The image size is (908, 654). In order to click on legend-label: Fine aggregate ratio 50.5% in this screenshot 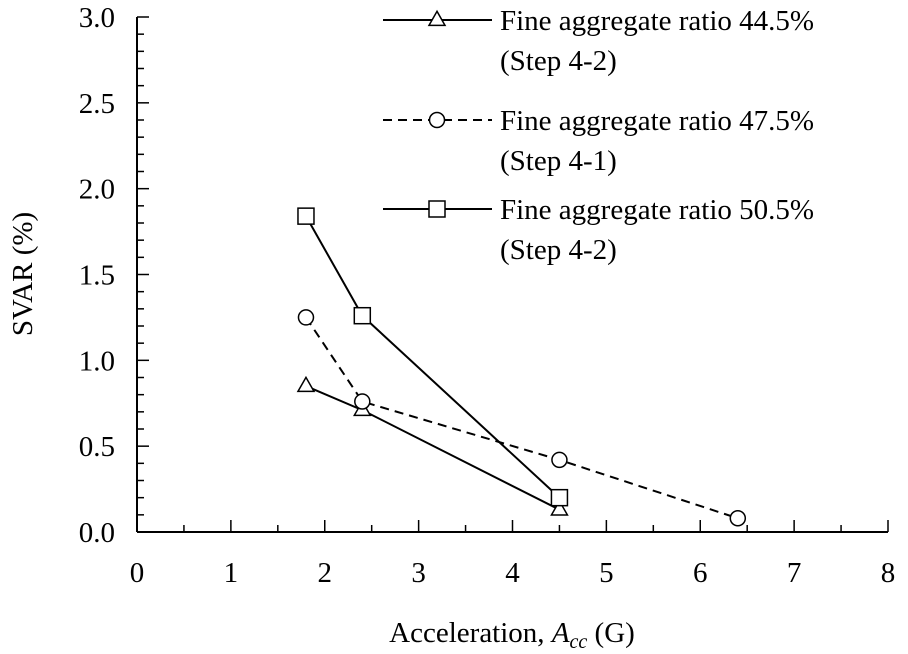, I will do `click(657, 210)`.